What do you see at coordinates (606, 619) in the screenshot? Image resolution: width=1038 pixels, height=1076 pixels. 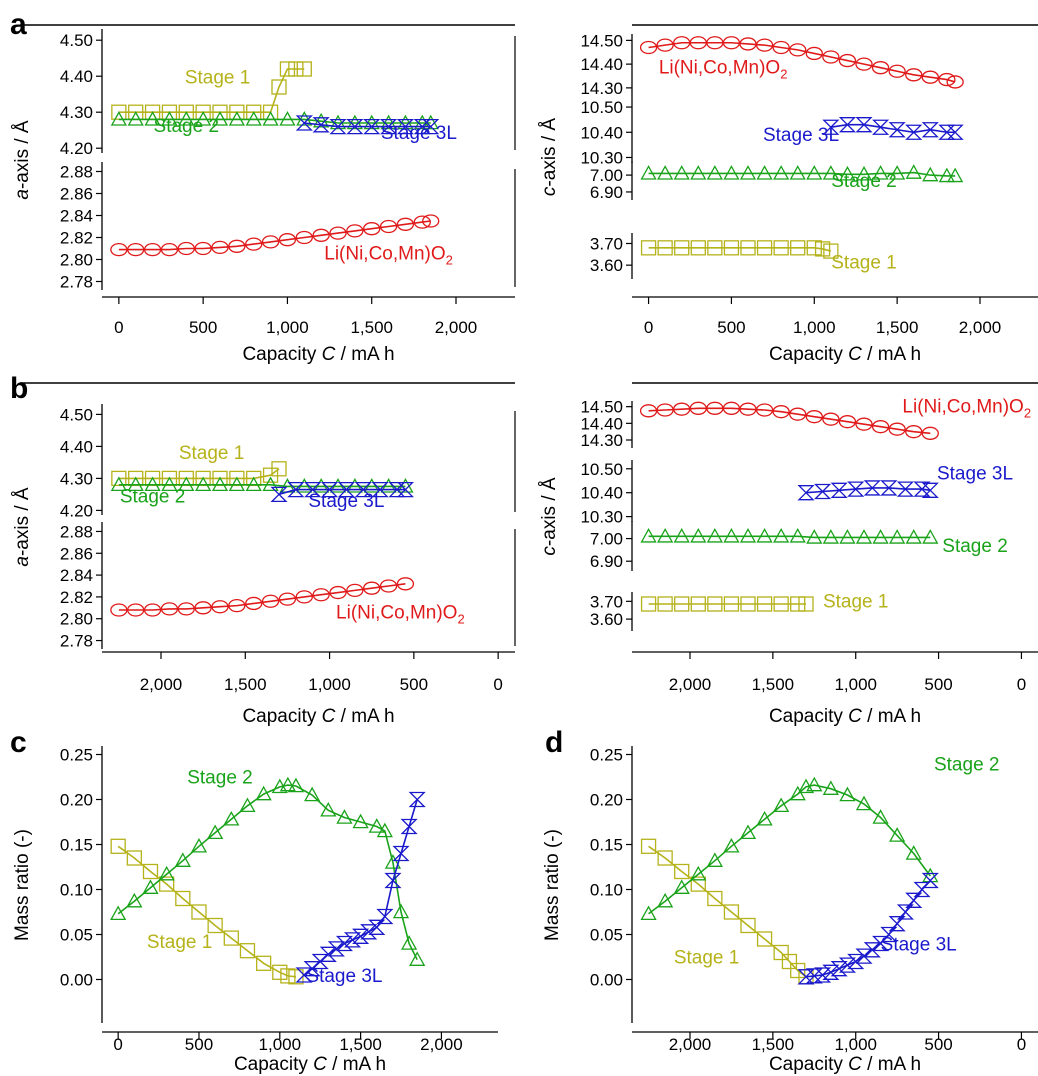 I see `y-tick-label: 3.60` at bounding box center [606, 619].